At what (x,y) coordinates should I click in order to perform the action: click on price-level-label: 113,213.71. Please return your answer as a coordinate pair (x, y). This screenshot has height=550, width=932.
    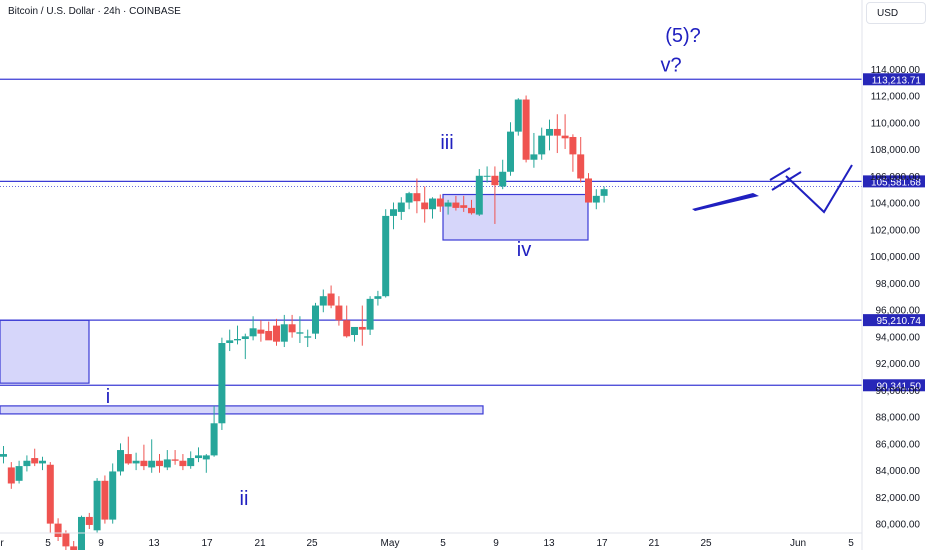
    Looking at the image, I should click on (897, 80).